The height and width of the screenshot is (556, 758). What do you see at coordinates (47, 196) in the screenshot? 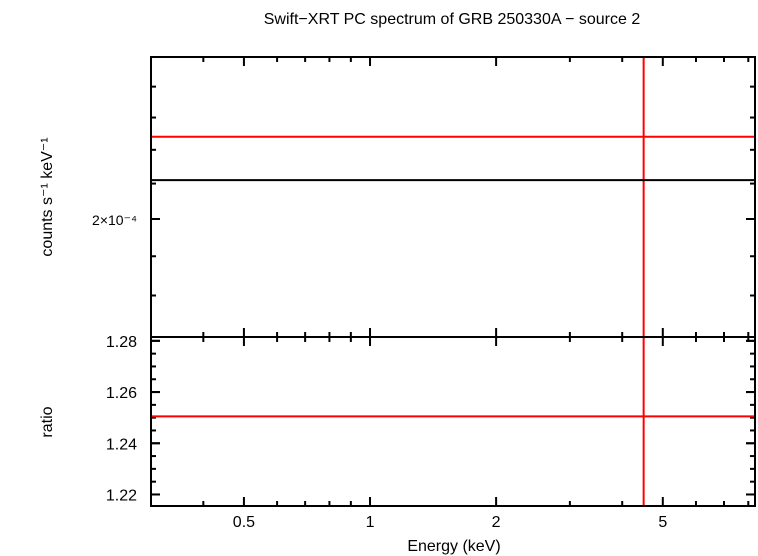
I see `y-axis-label-spectrum: counts s⁻¹ keV⁻¹` at bounding box center [47, 196].